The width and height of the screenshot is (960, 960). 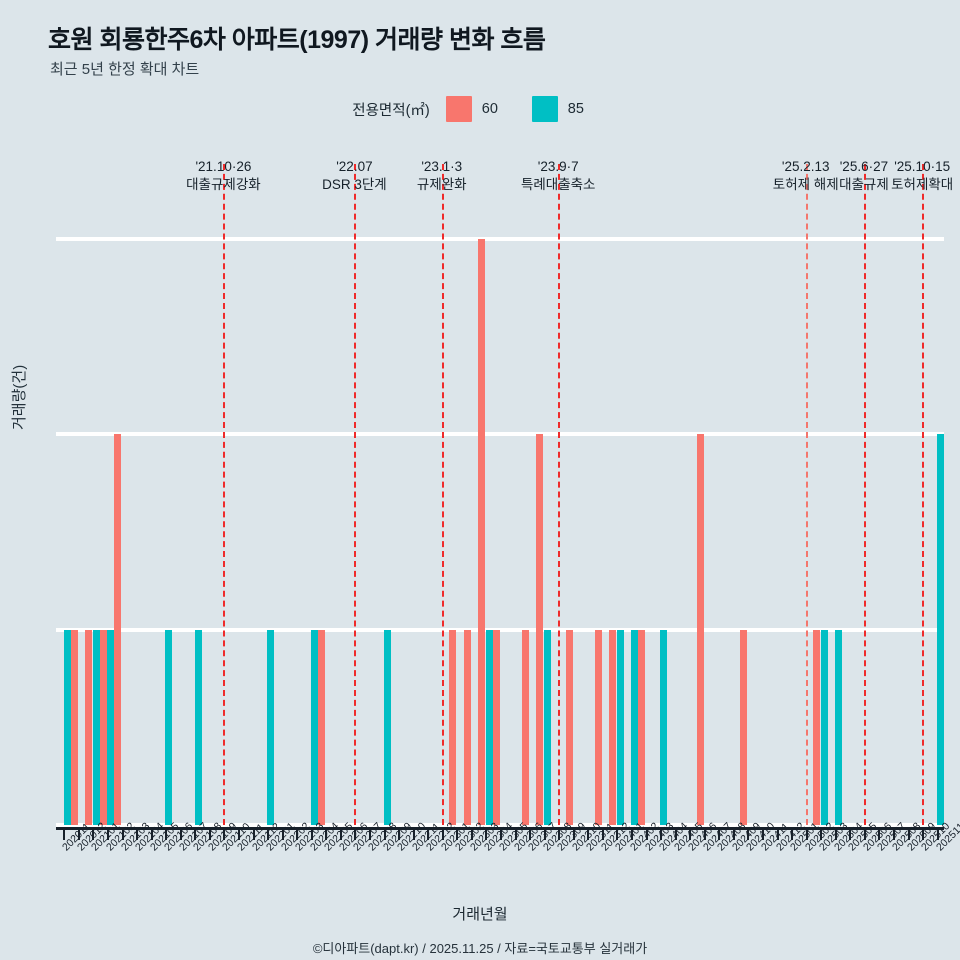 What do you see at coordinates (19, 397) in the screenshot?
I see `y-axis-title: 거래량(건)` at bounding box center [19, 397].